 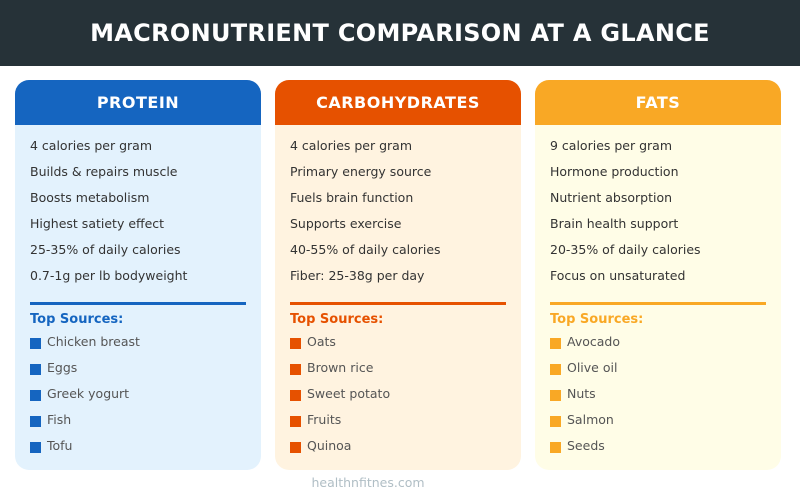 I want to click on source-item: Oats, so click(x=340, y=346).